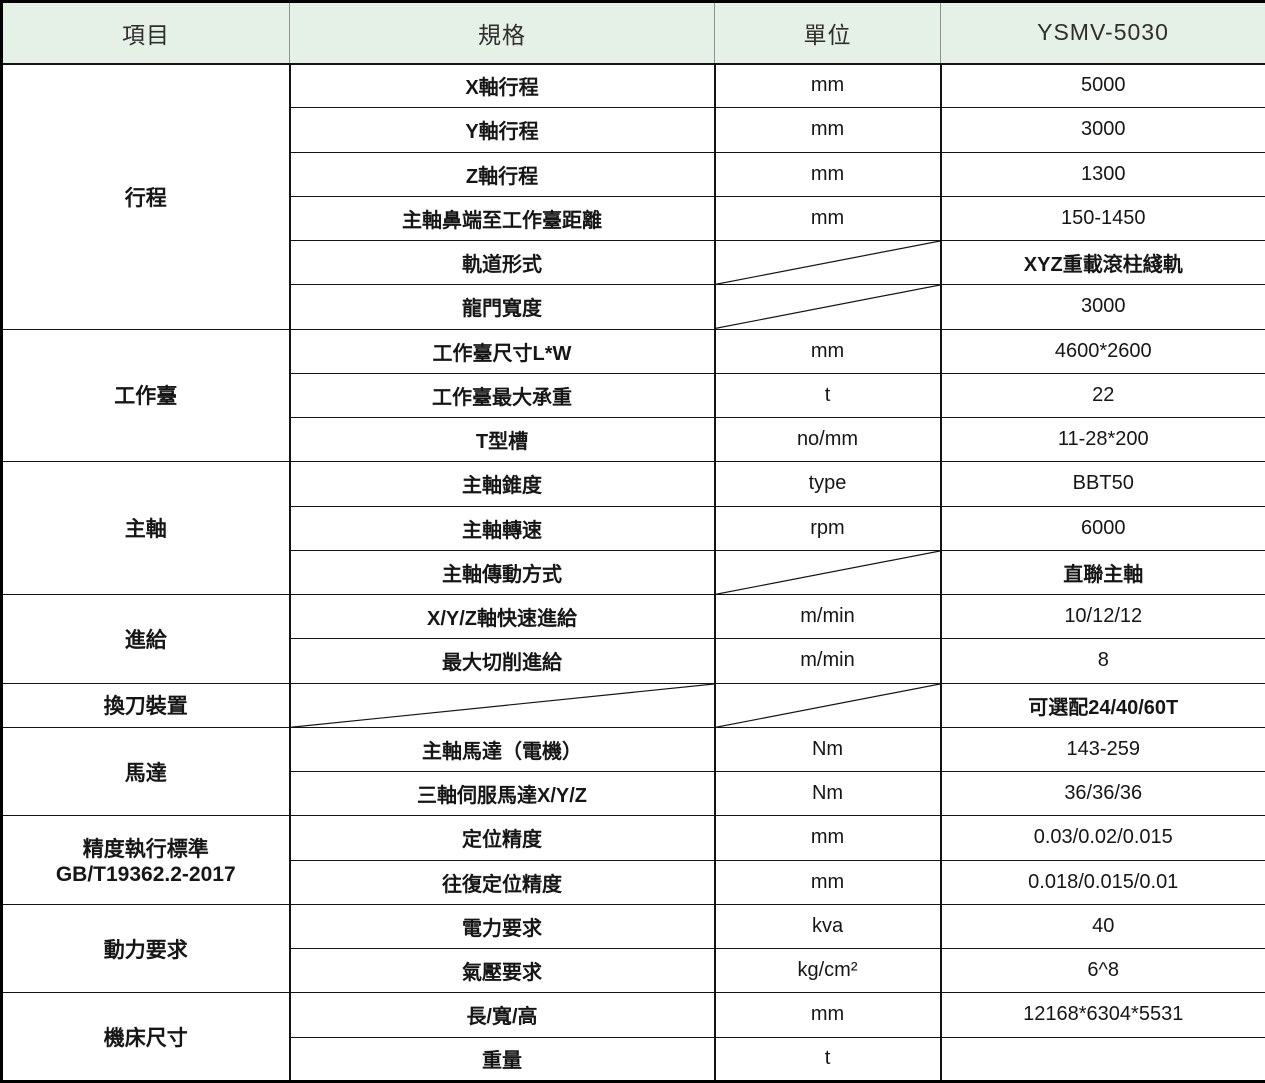 This screenshot has height=1083, width=1265. I want to click on table-row: 最大切削進給 m/min 8, so click(633, 661).